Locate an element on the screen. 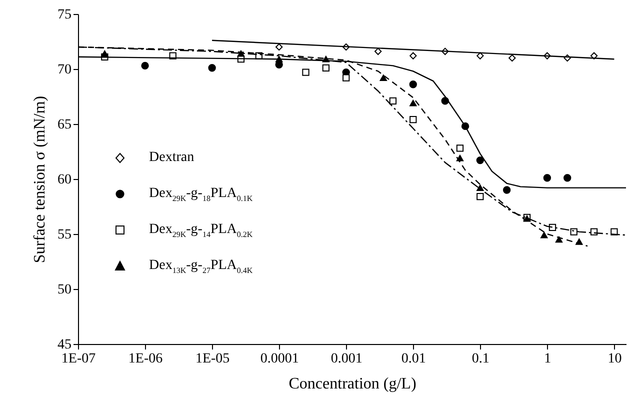  x-tick-label: 1E-07 is located at coordinates (78, 359).